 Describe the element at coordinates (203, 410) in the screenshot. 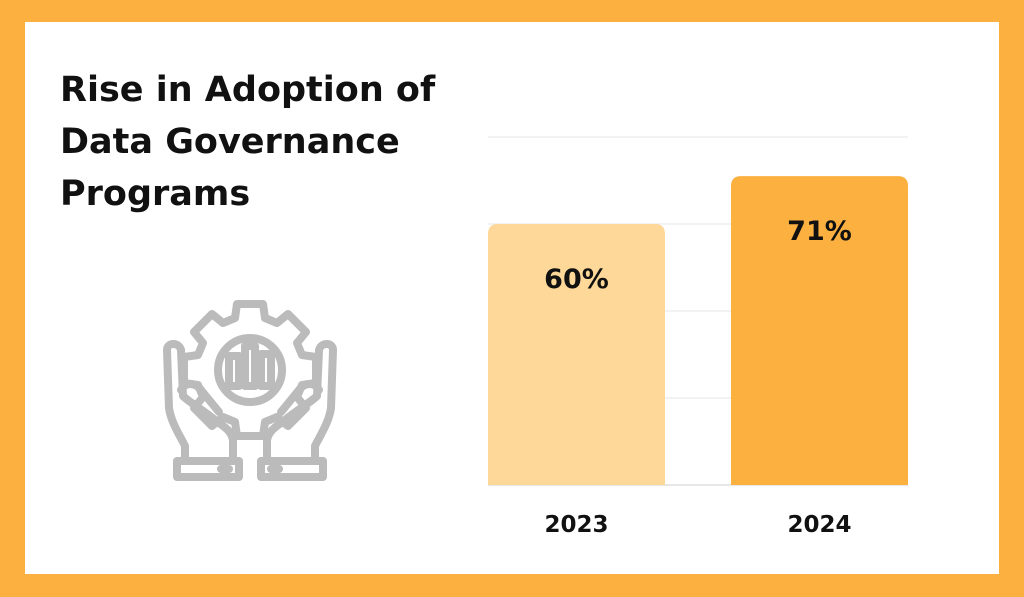

I see `left-hand-icon` at that location.